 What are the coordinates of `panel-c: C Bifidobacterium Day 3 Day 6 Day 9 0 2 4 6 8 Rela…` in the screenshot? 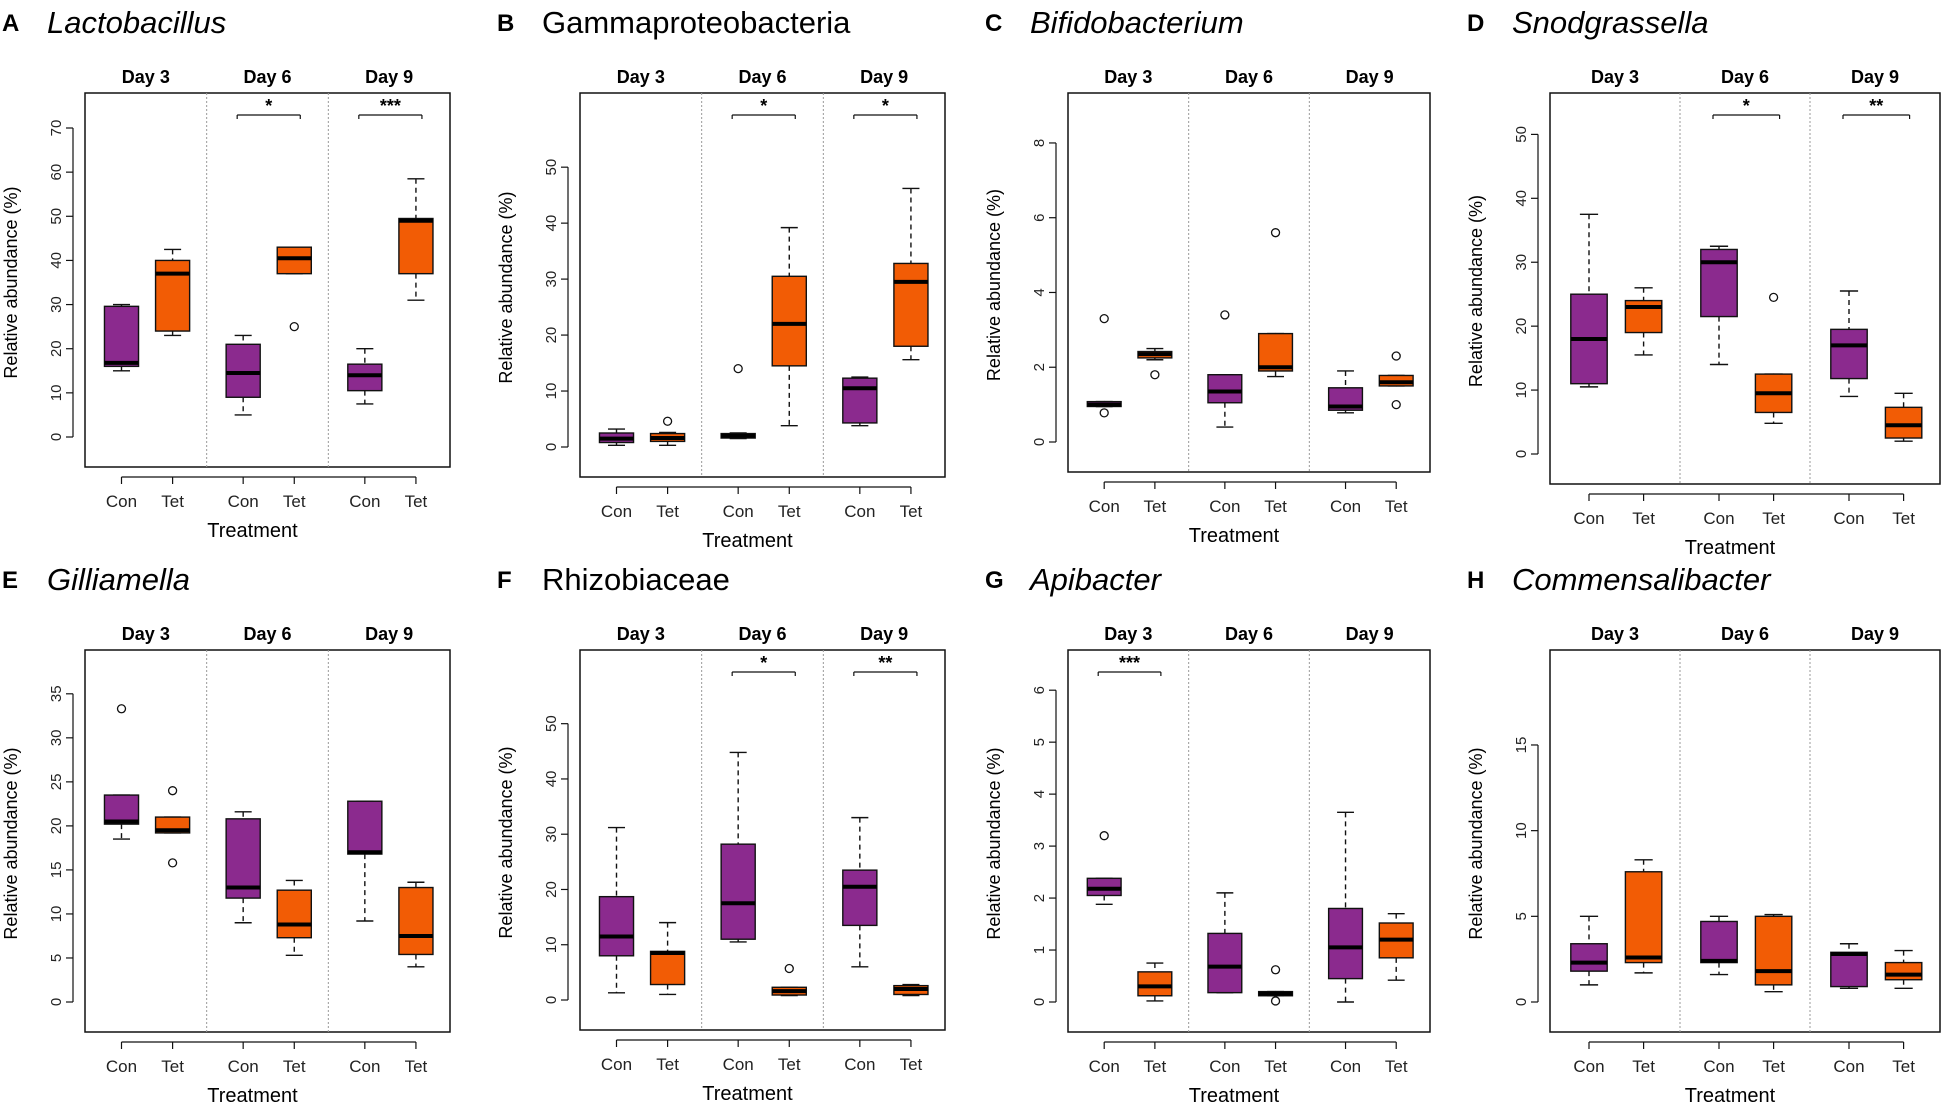 It's located at (1207, 276).